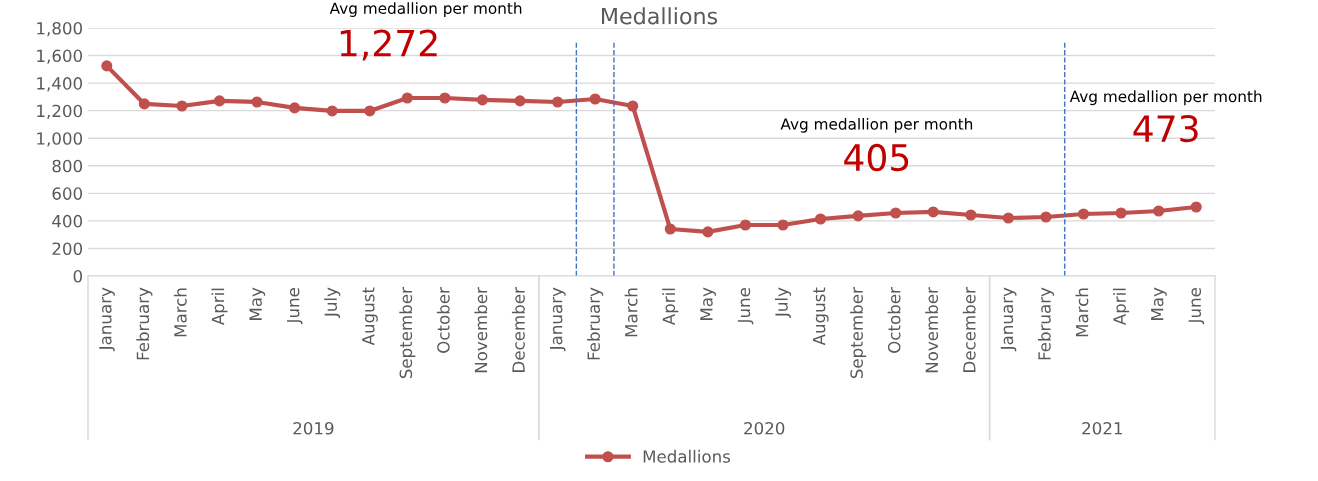 The image size is (1318, 481). What do you see at coordinates (425, 9) in the screenshot?
I see `text: Avg medallion per month` at bounding box center [425, 9].